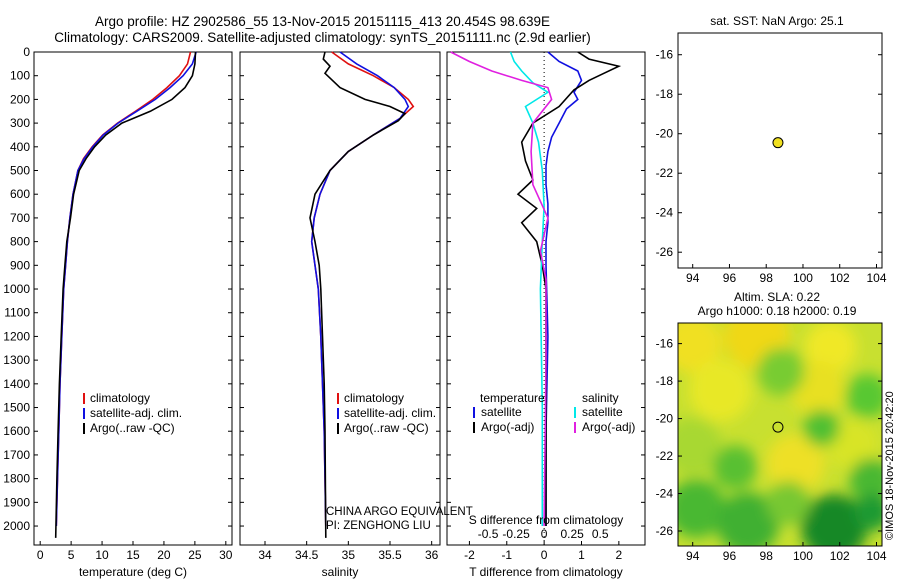 Image resolution: width=900 pixels, height=580 pixels. I want to click on depth-tick-label: 1900, so click(16, 502).